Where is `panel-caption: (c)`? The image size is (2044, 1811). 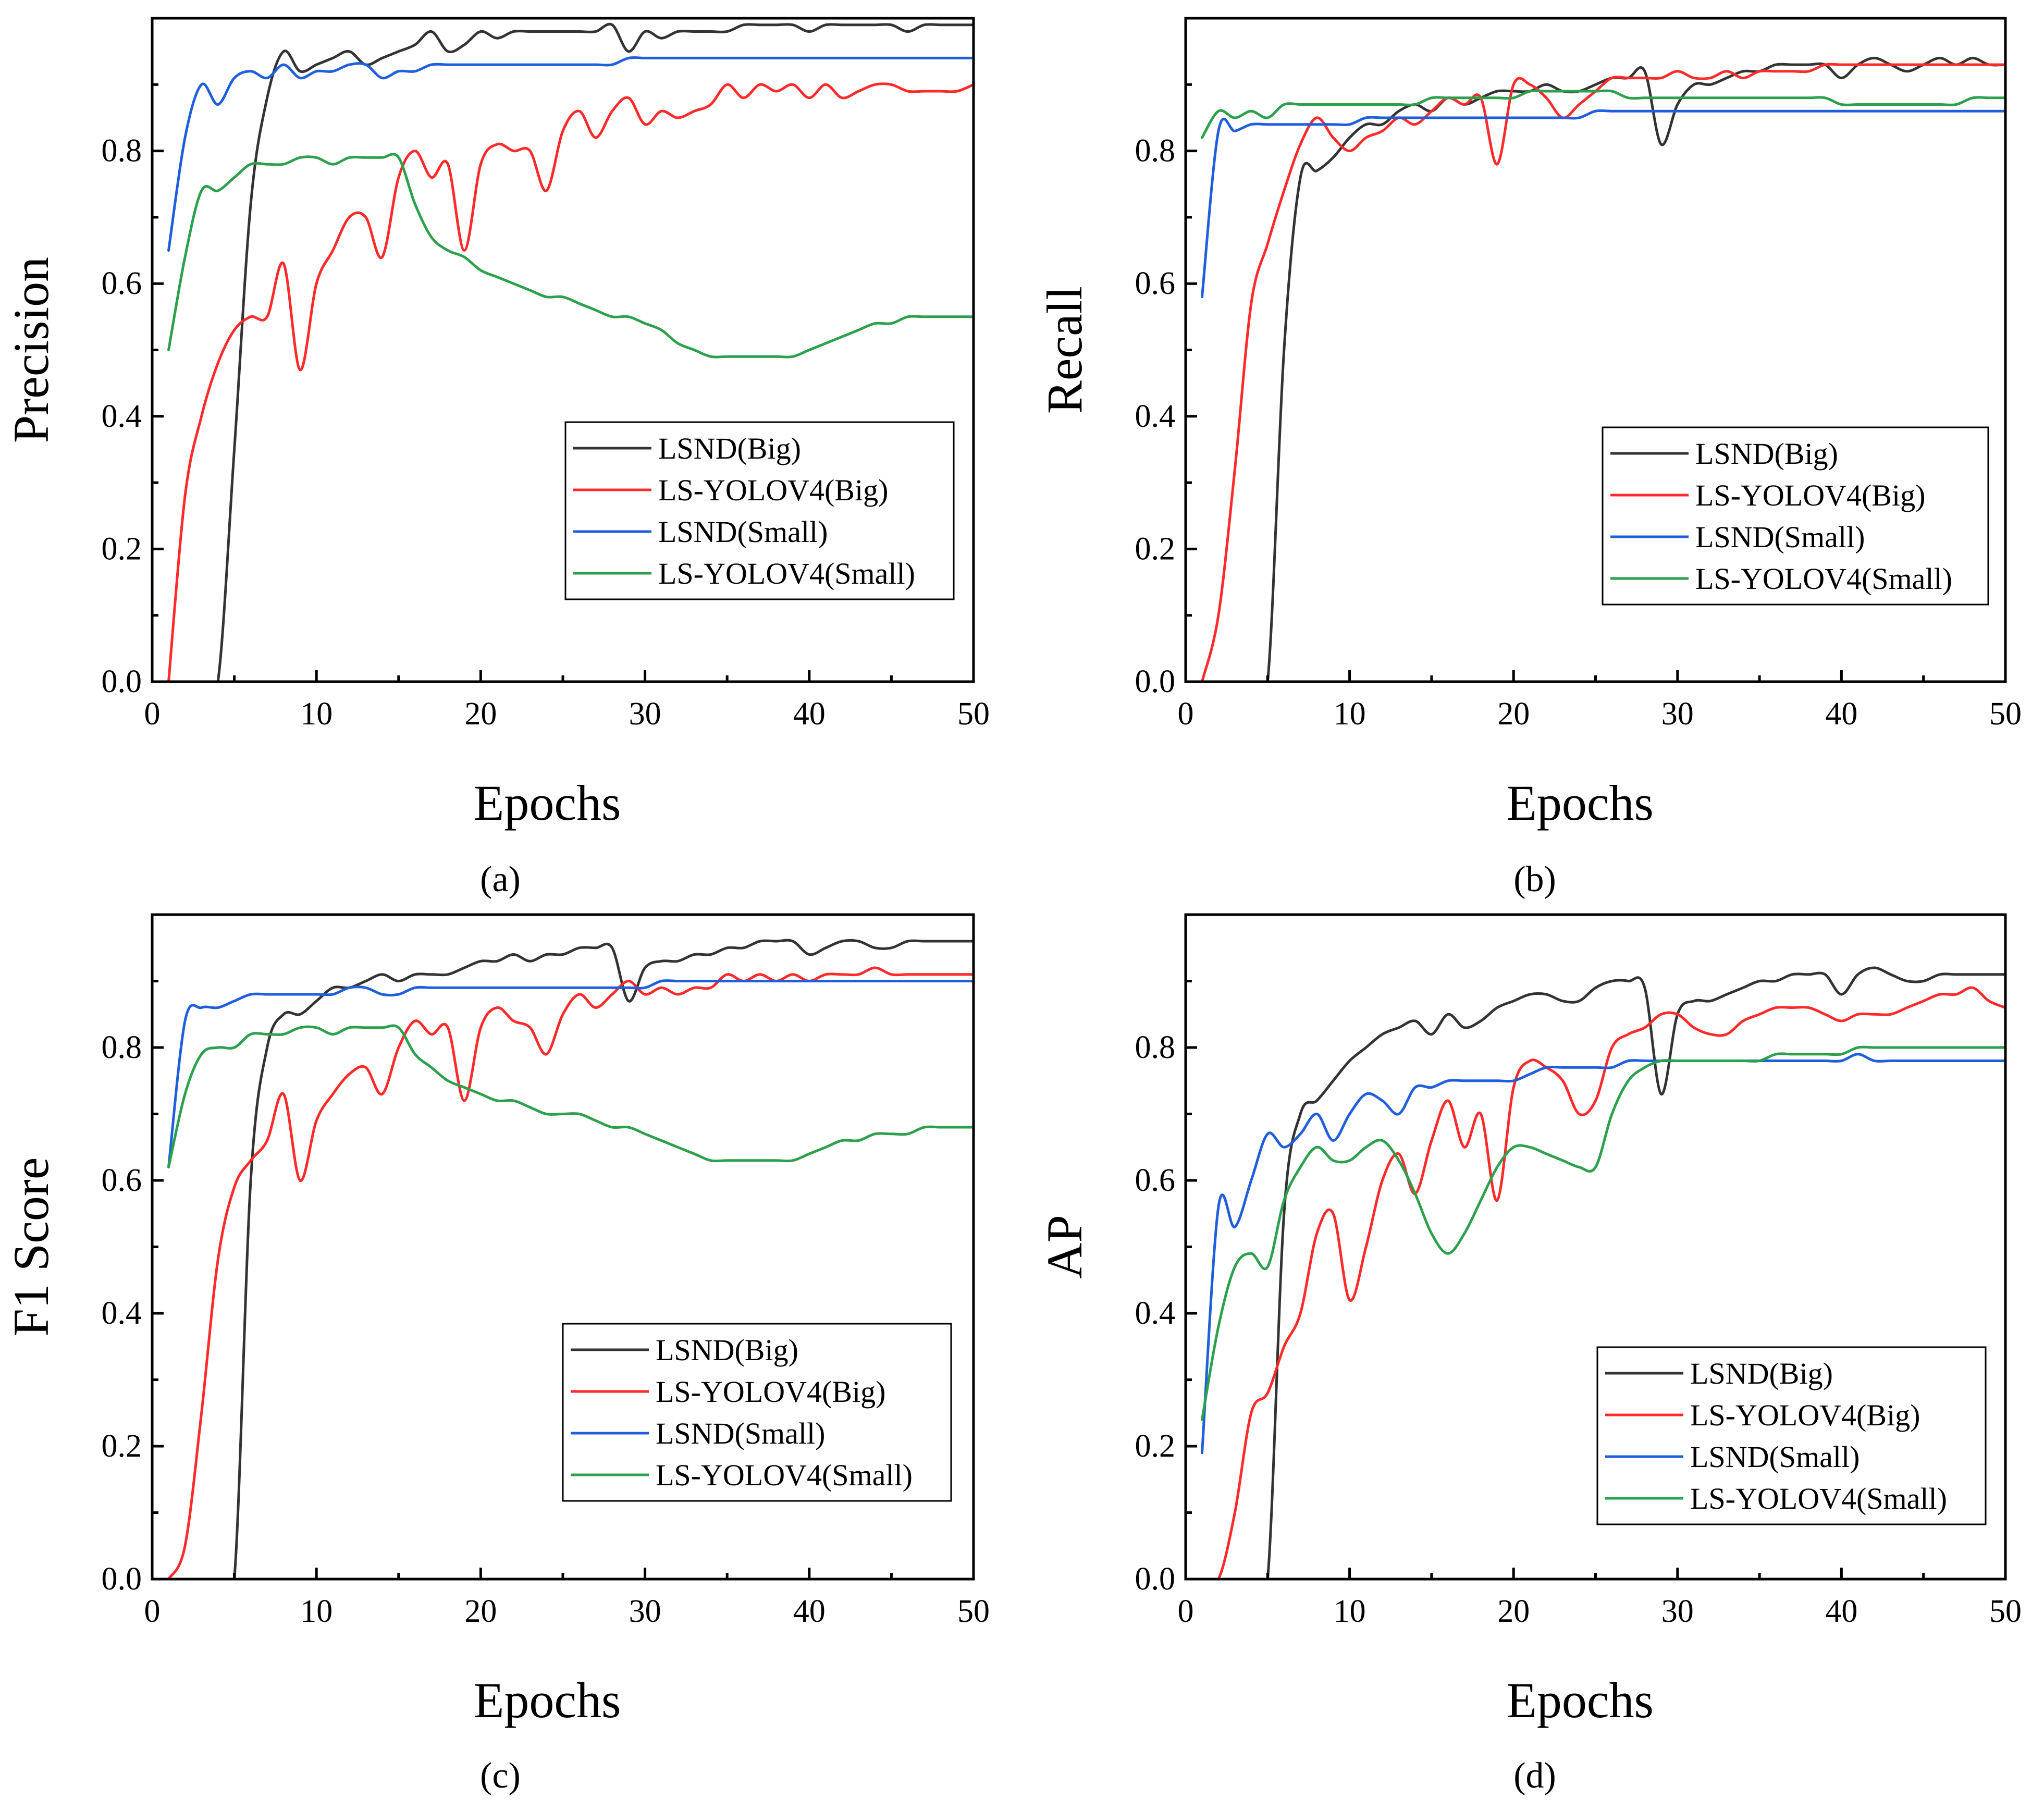
panel-caption: (c) is located at coordinates (501, 1776).